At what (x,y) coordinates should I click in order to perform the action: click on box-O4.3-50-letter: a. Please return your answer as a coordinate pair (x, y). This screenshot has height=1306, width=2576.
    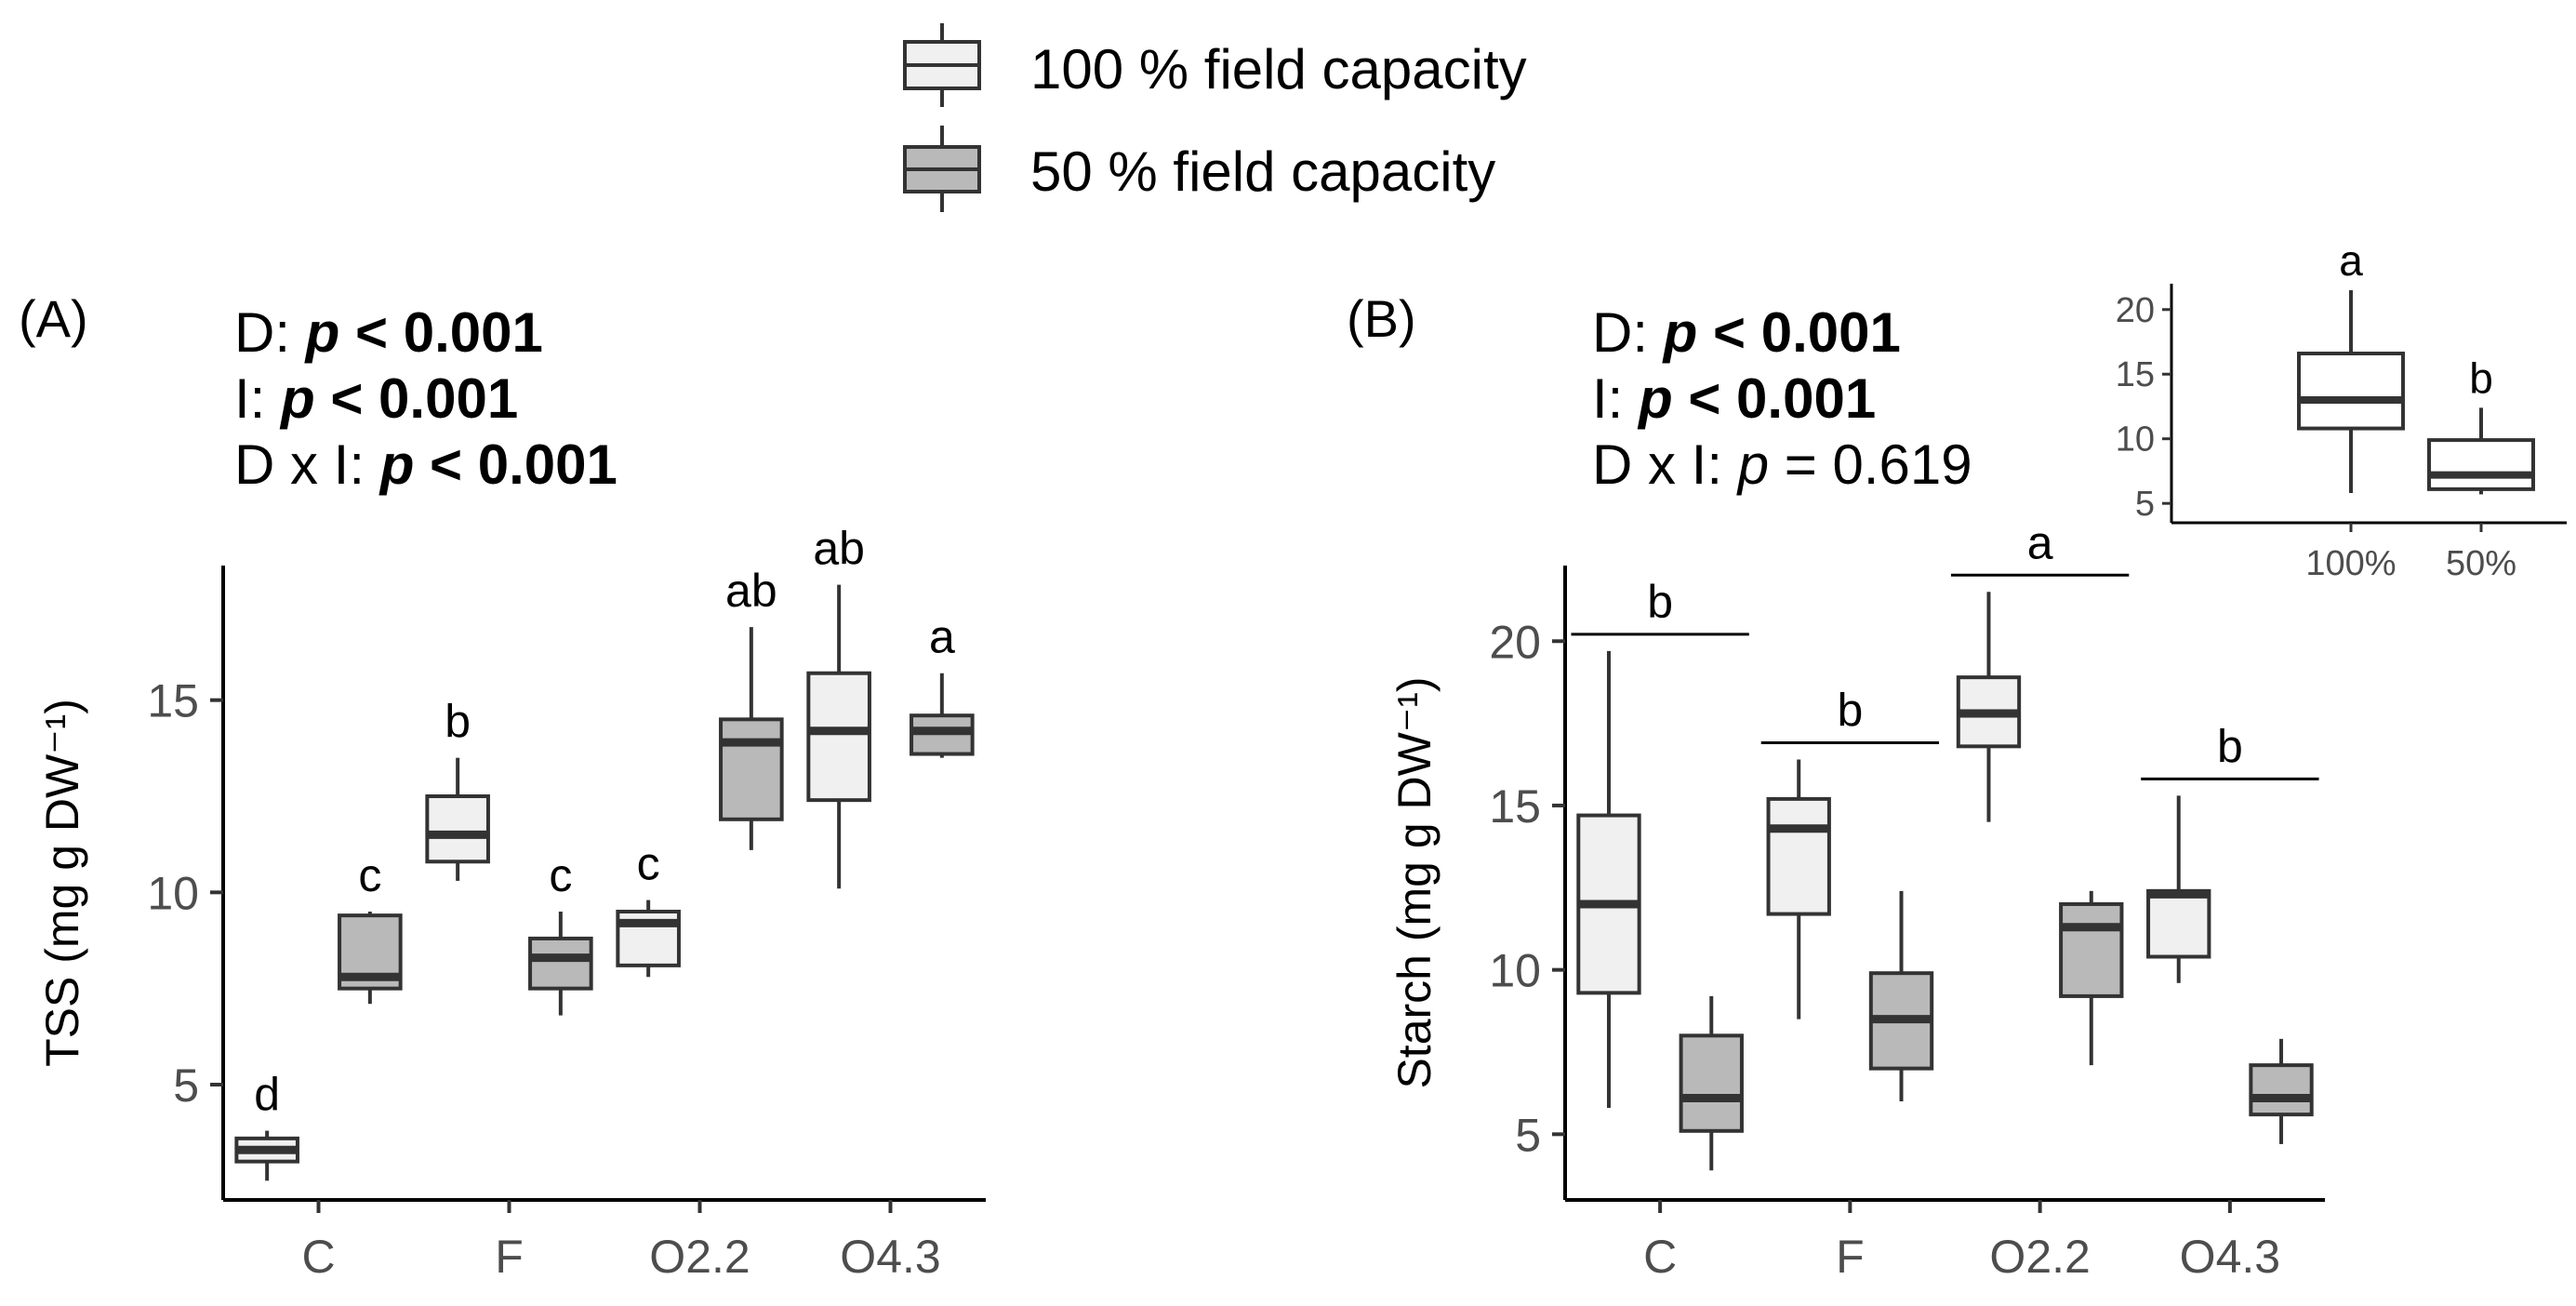
    Looking at the image, I should click on (942, 637).